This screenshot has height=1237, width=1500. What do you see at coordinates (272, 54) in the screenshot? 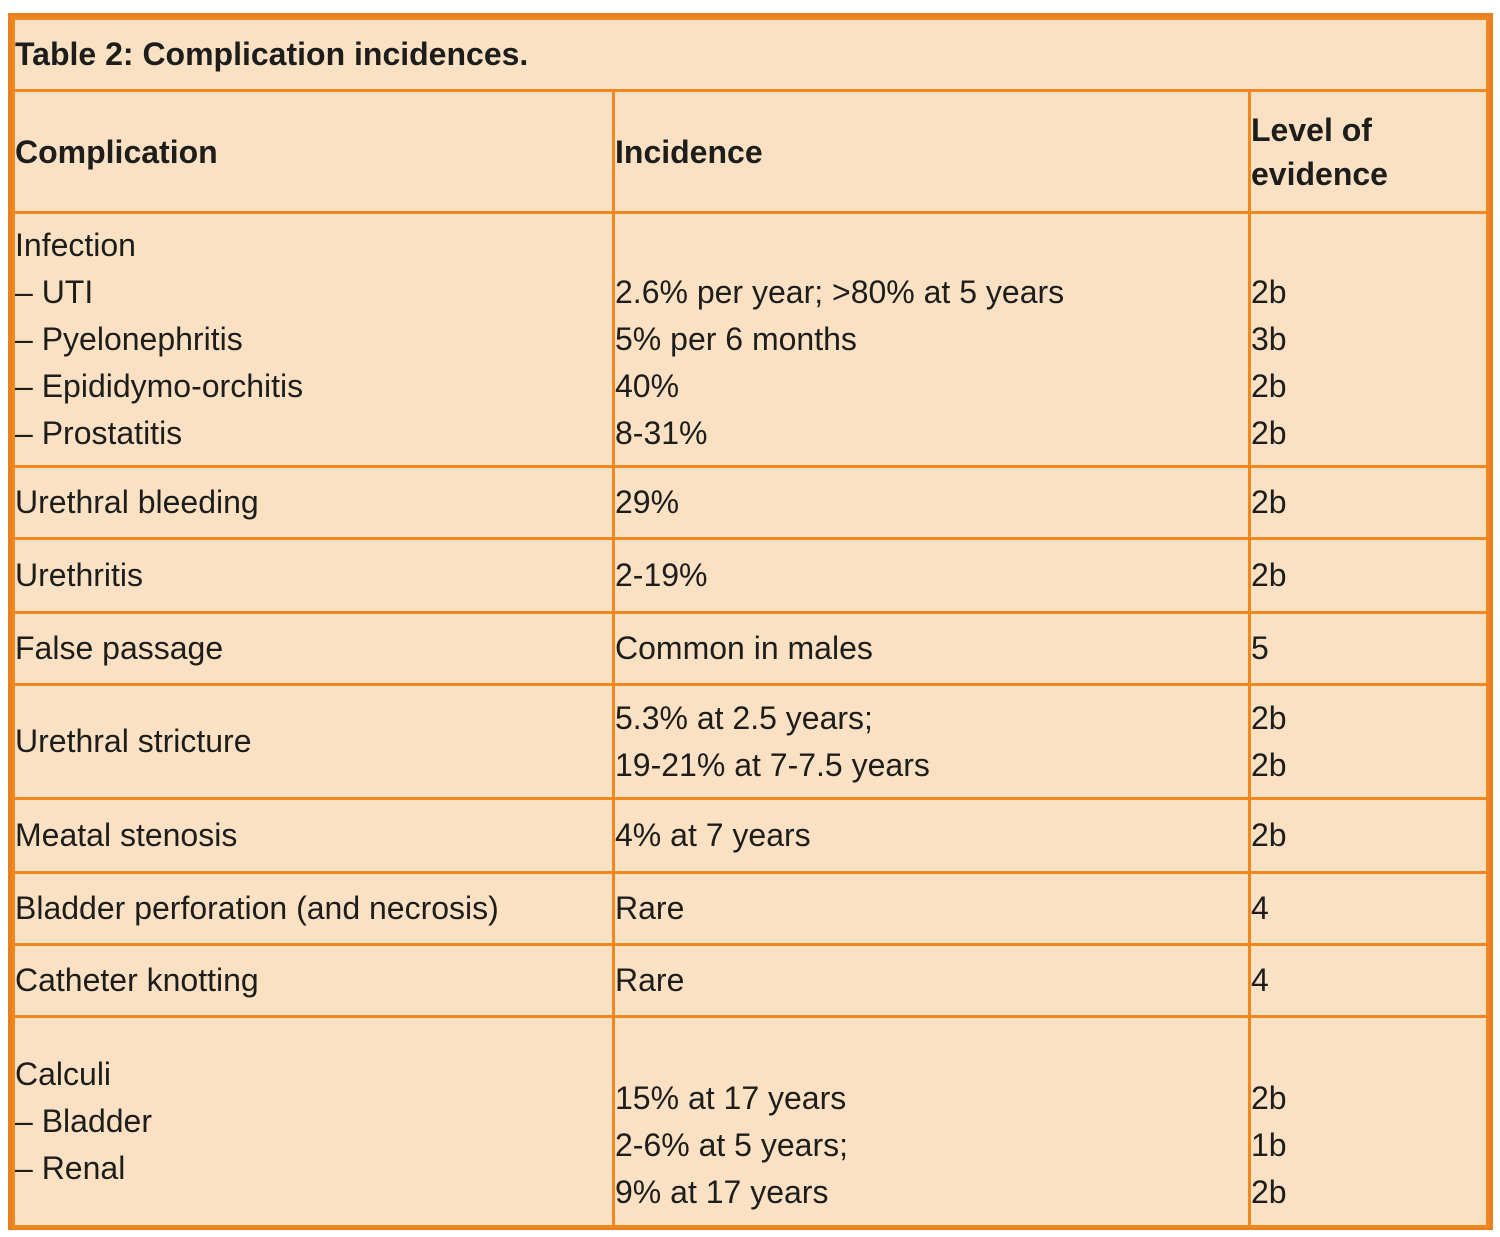
I see `table-title-text: Table 2: Complication incidences.` at bounding box center [272, 54].